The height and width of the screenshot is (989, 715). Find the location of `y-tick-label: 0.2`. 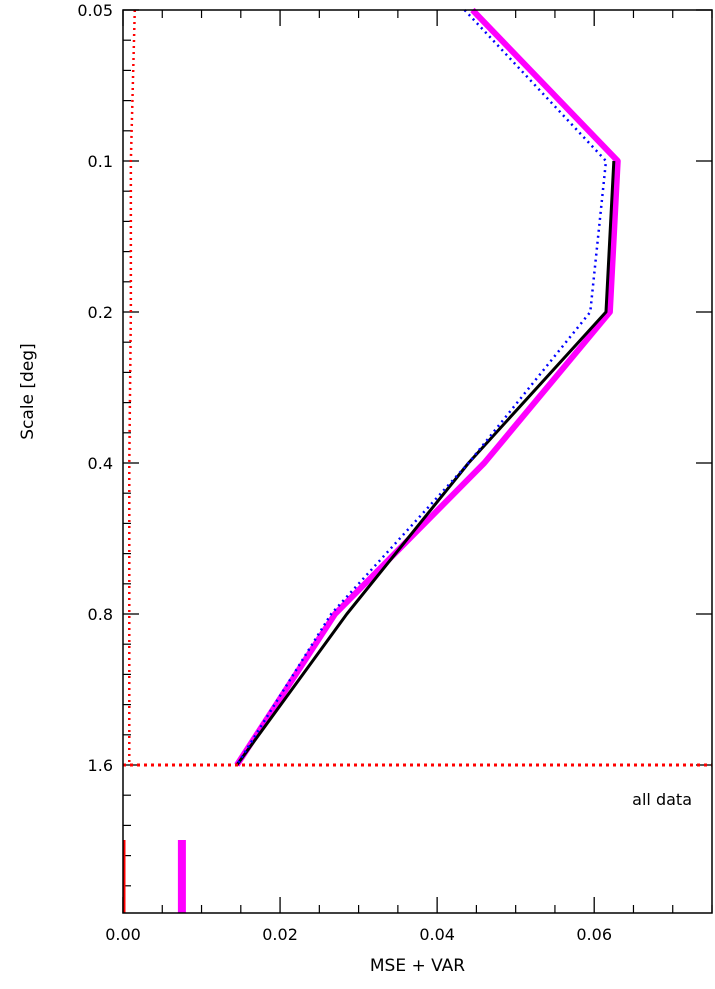

y-tick-label: 0.2 is located at coordinates (100, 312).